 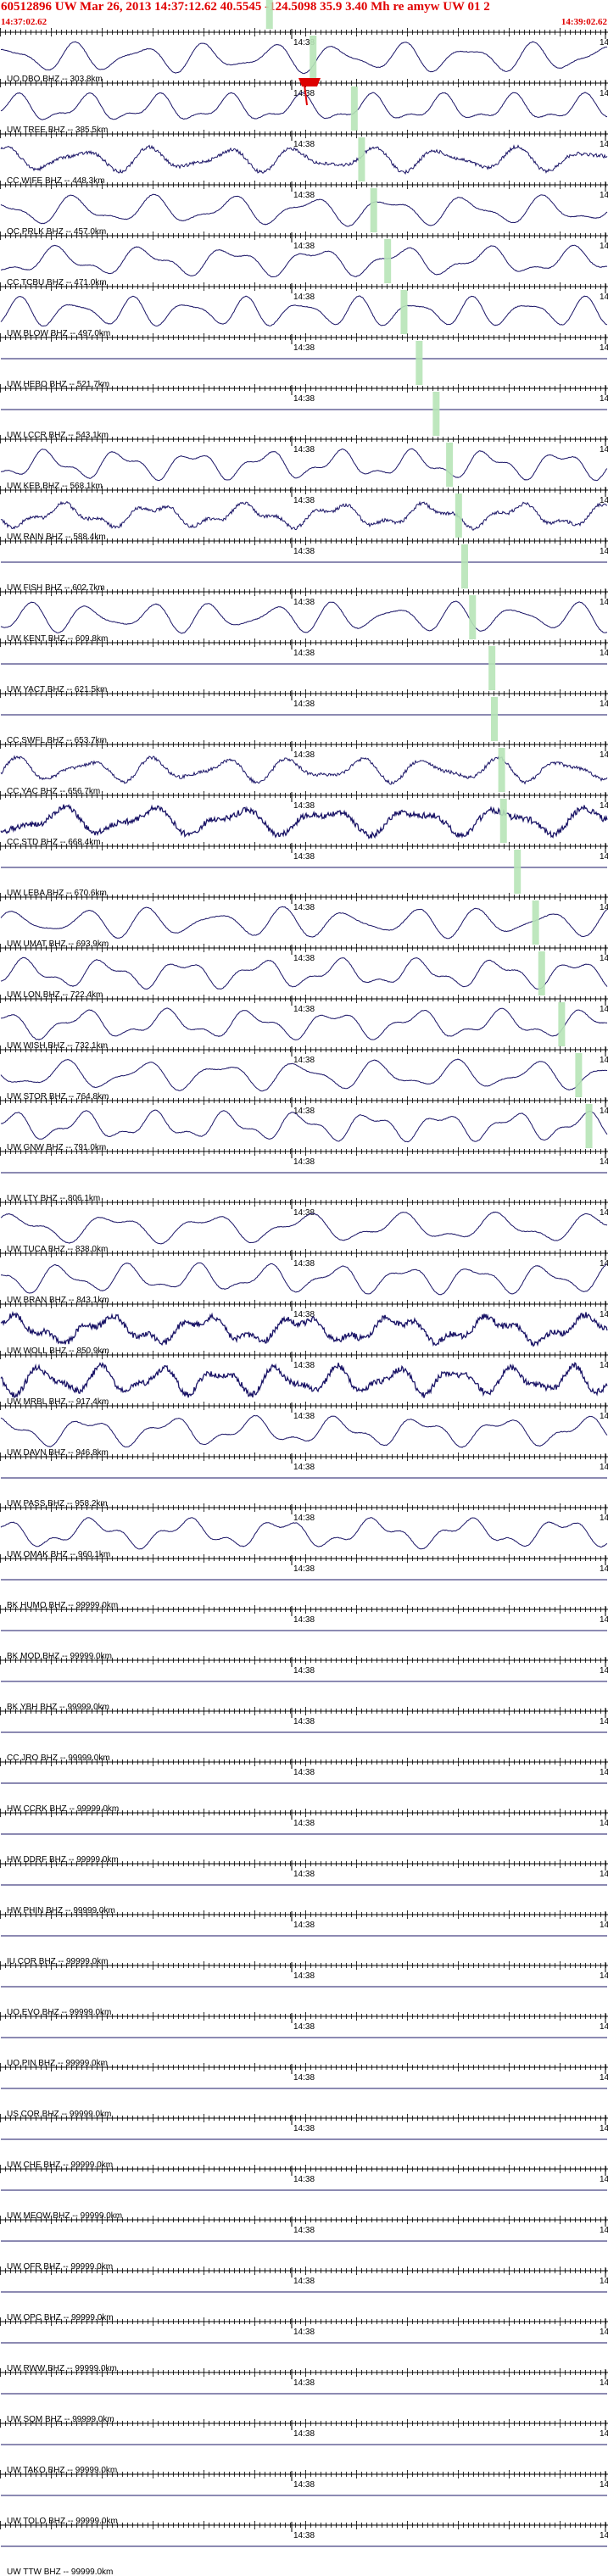 What do you see at coordinates (58, 1453) in the screenshot?
I see `station-label: UW DAVN BHZ -- 946.8km` at bounding box center [58, 1453].